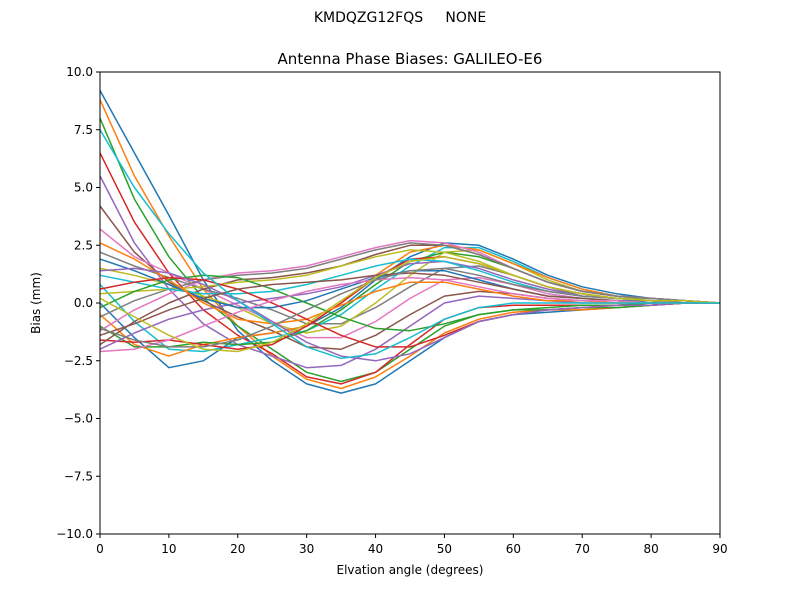  What do you see at coordinates (412, 545) in the screenshot?
I see `x-axis: 0 10 20 30 40 50 60 70 80 90` at bounding box center [412, 545].